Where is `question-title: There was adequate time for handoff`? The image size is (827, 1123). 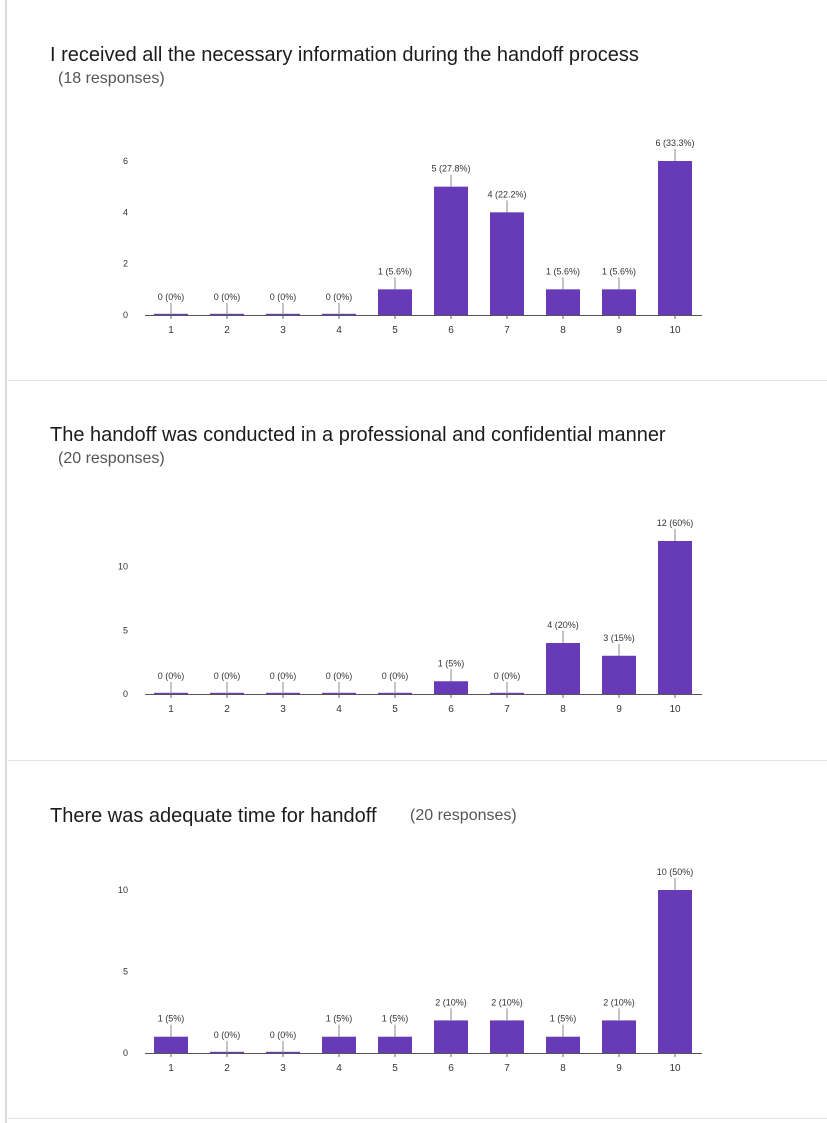
question-title: There was adequate time for handoff is located at coordinates (213, 816).